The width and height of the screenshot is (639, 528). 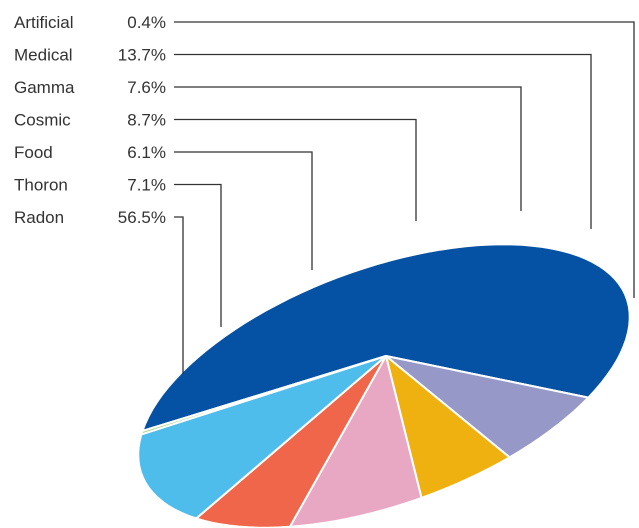 What do you see at coordinates (146, 120) in the screenshot?
I see `legend-value-cosmic: 8.7%` at bounding box center [146, 120].